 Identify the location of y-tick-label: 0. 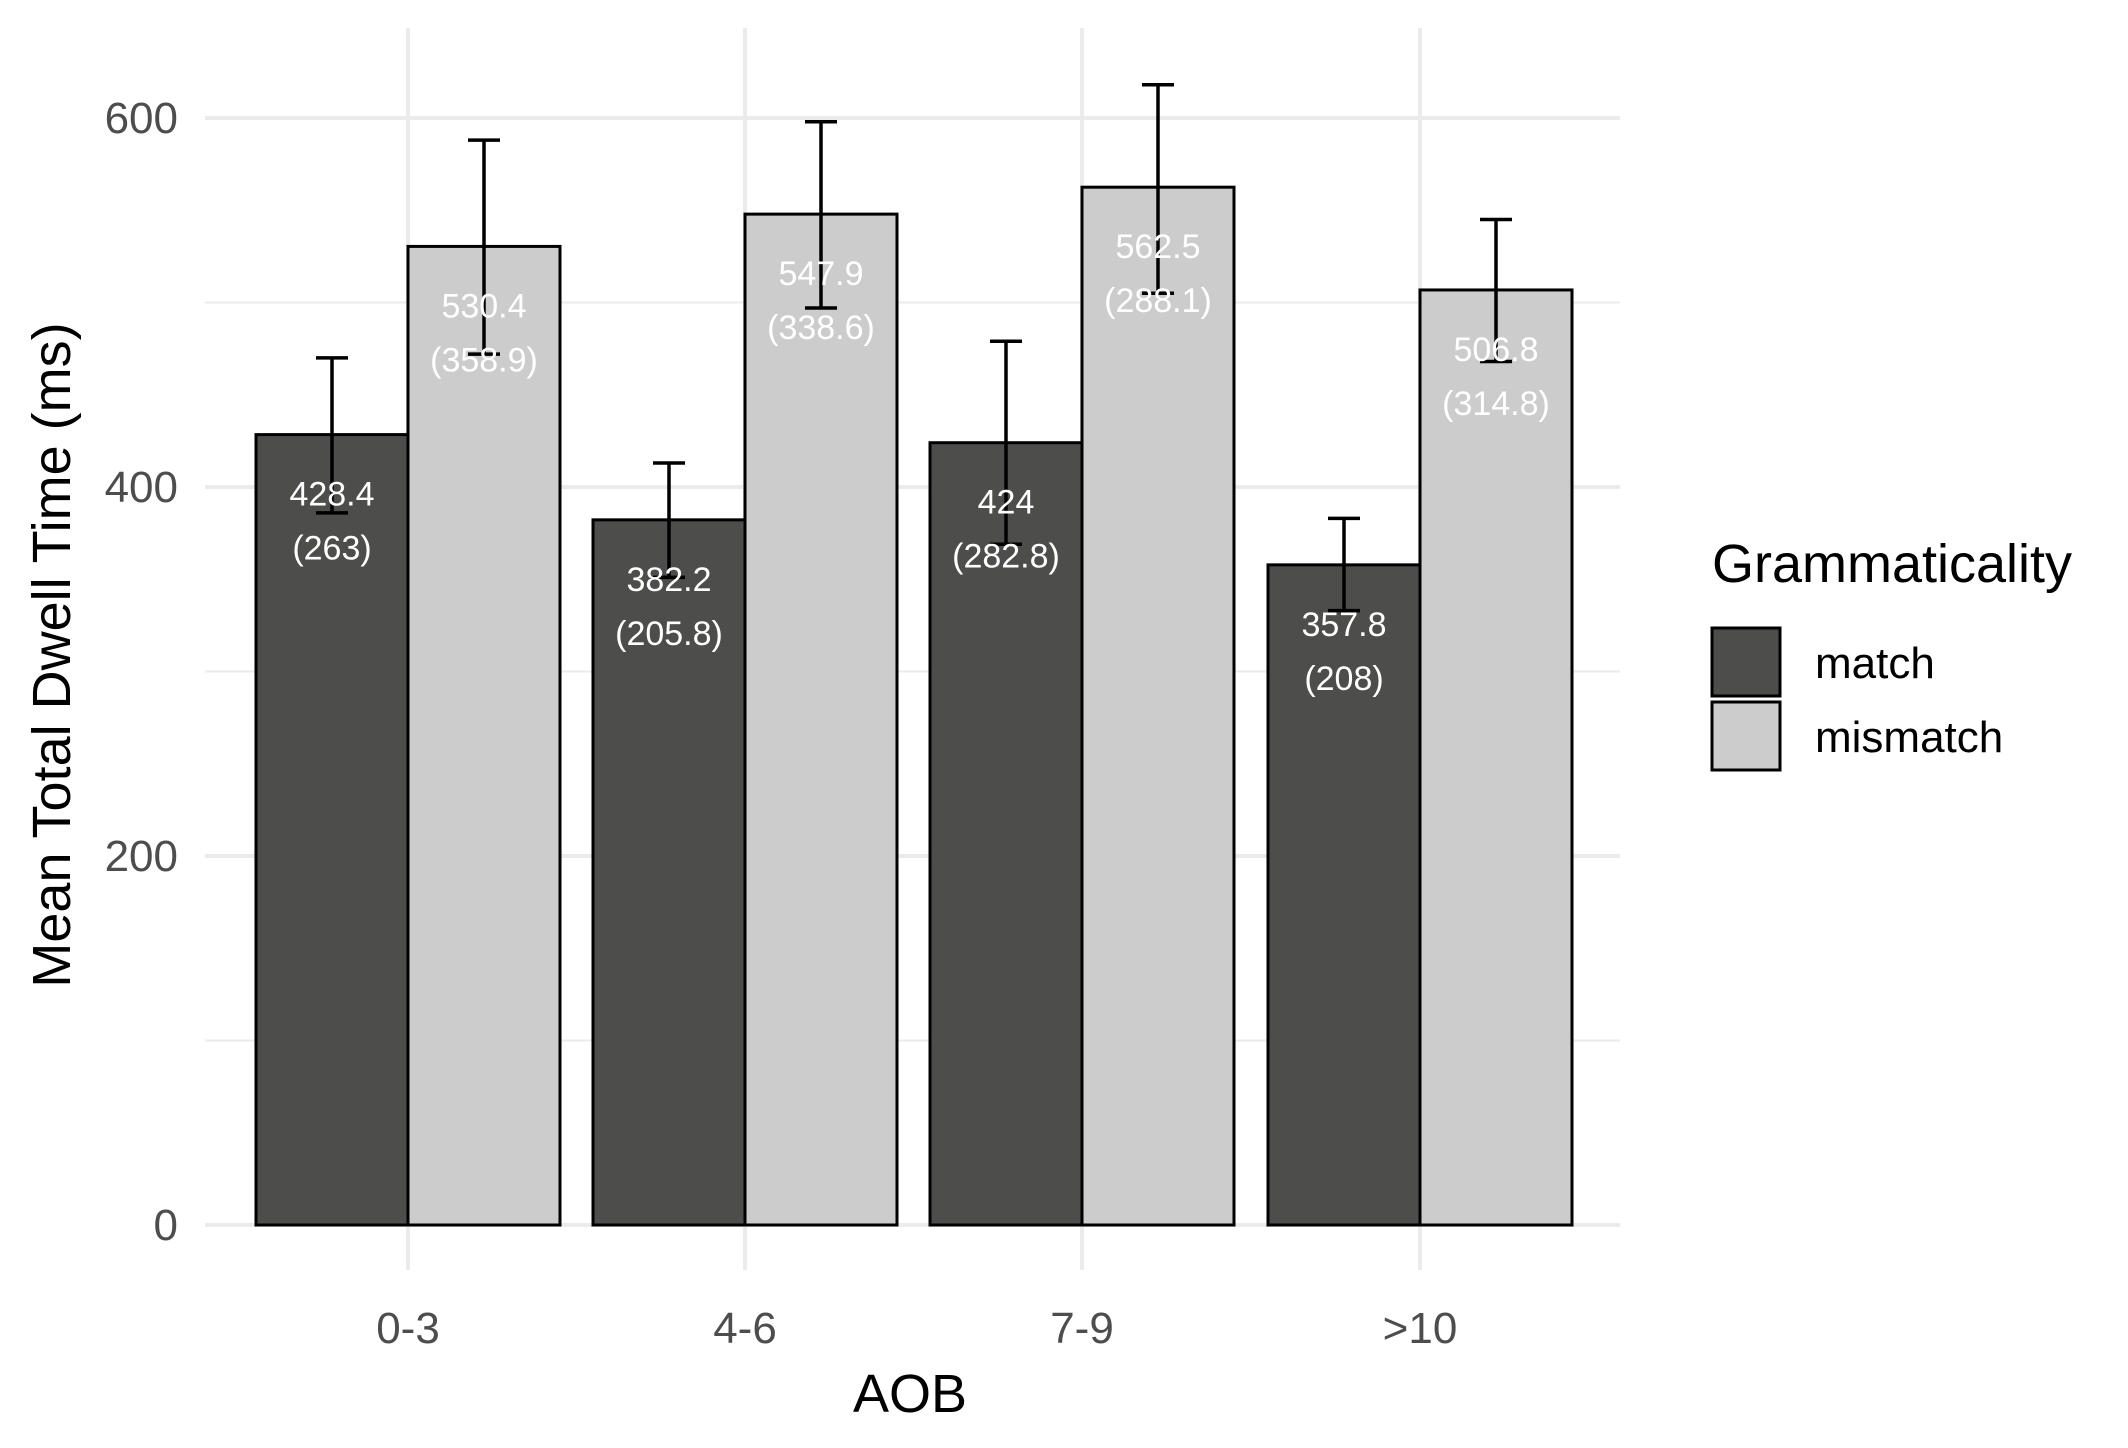
(166, 1225).